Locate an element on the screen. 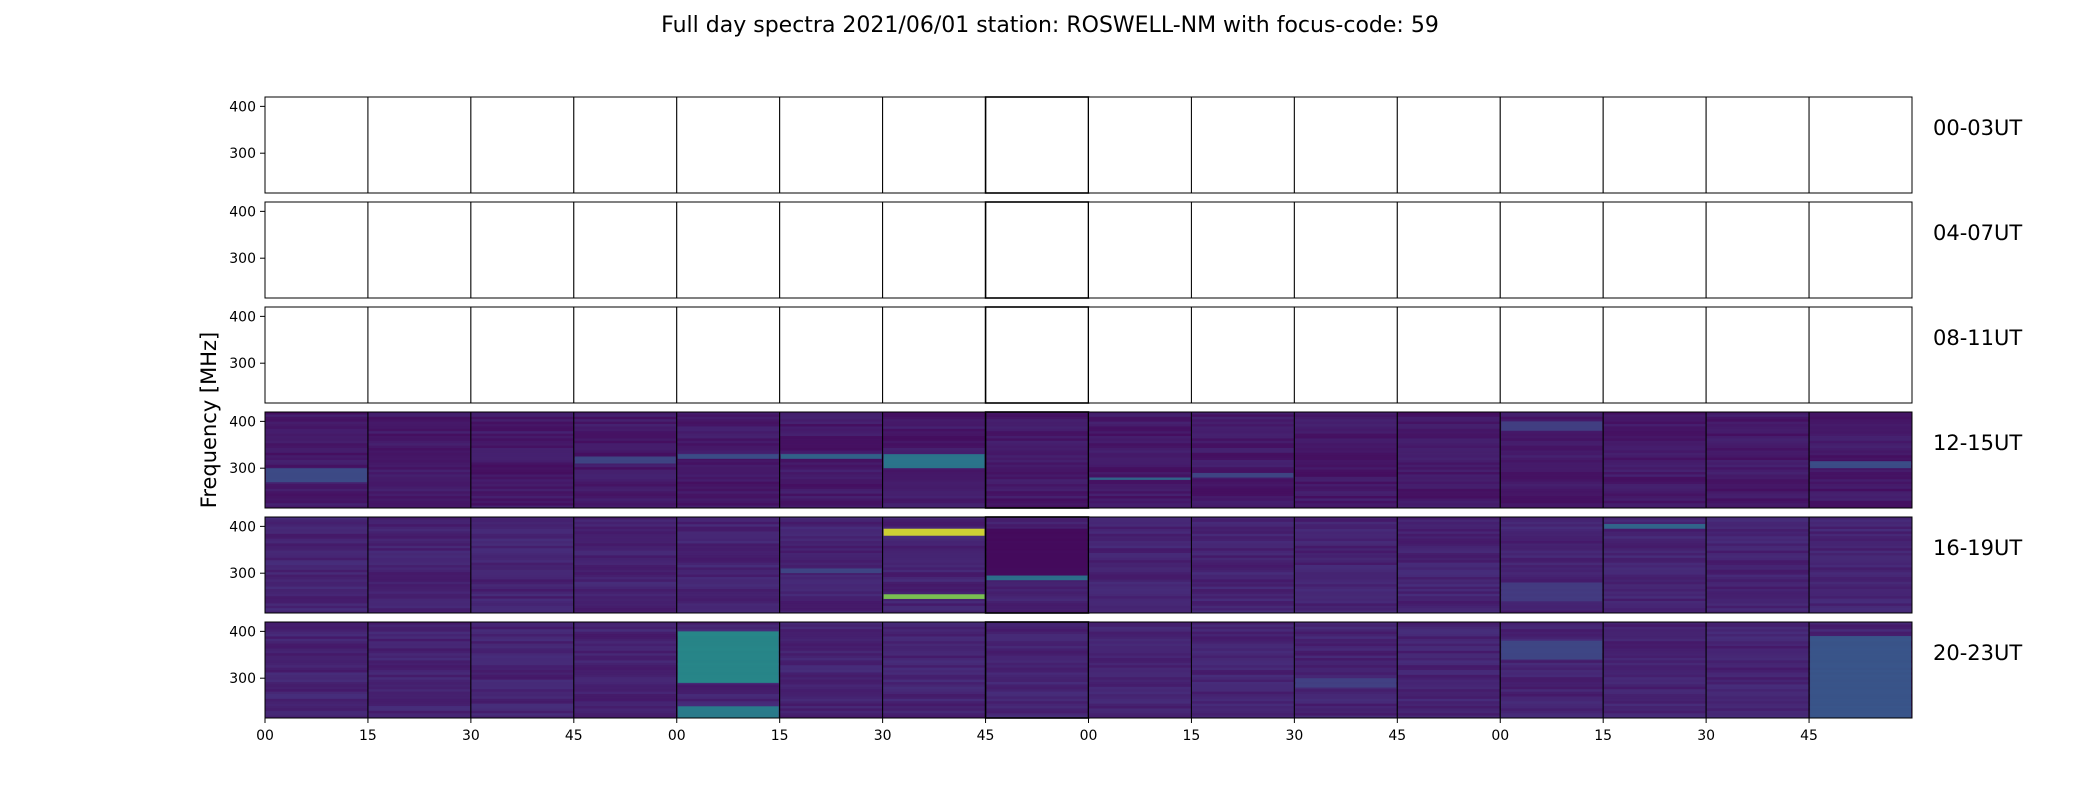  panel-background is located at coordinates (1860, 145).